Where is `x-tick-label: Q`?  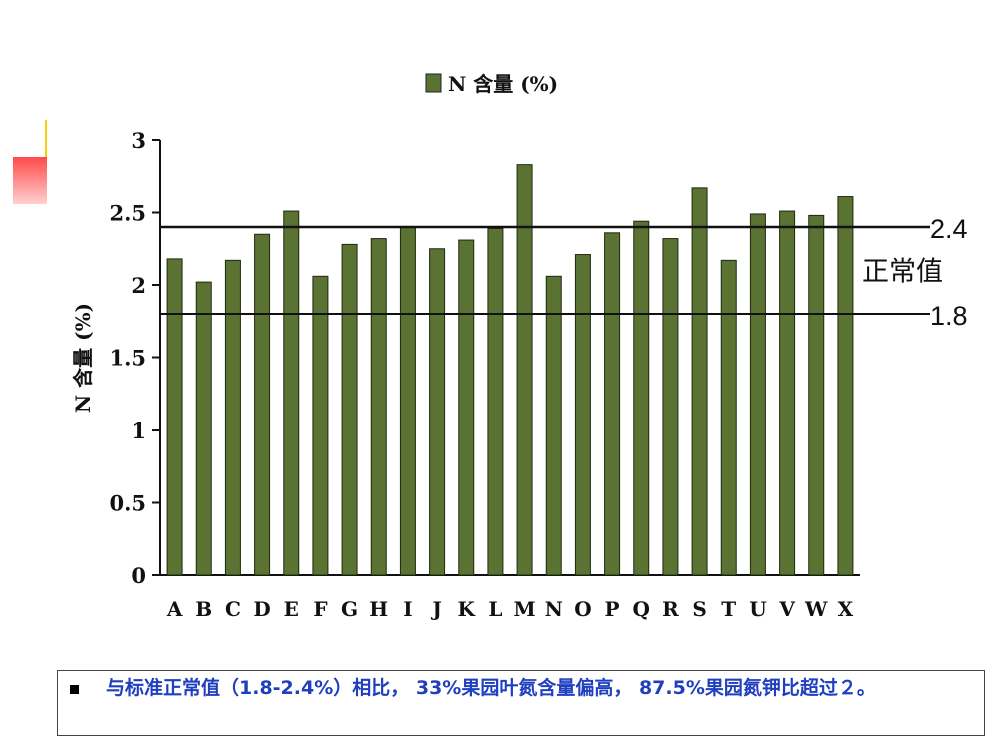 x-tick-label: Q is located at coordinates (641, 609).